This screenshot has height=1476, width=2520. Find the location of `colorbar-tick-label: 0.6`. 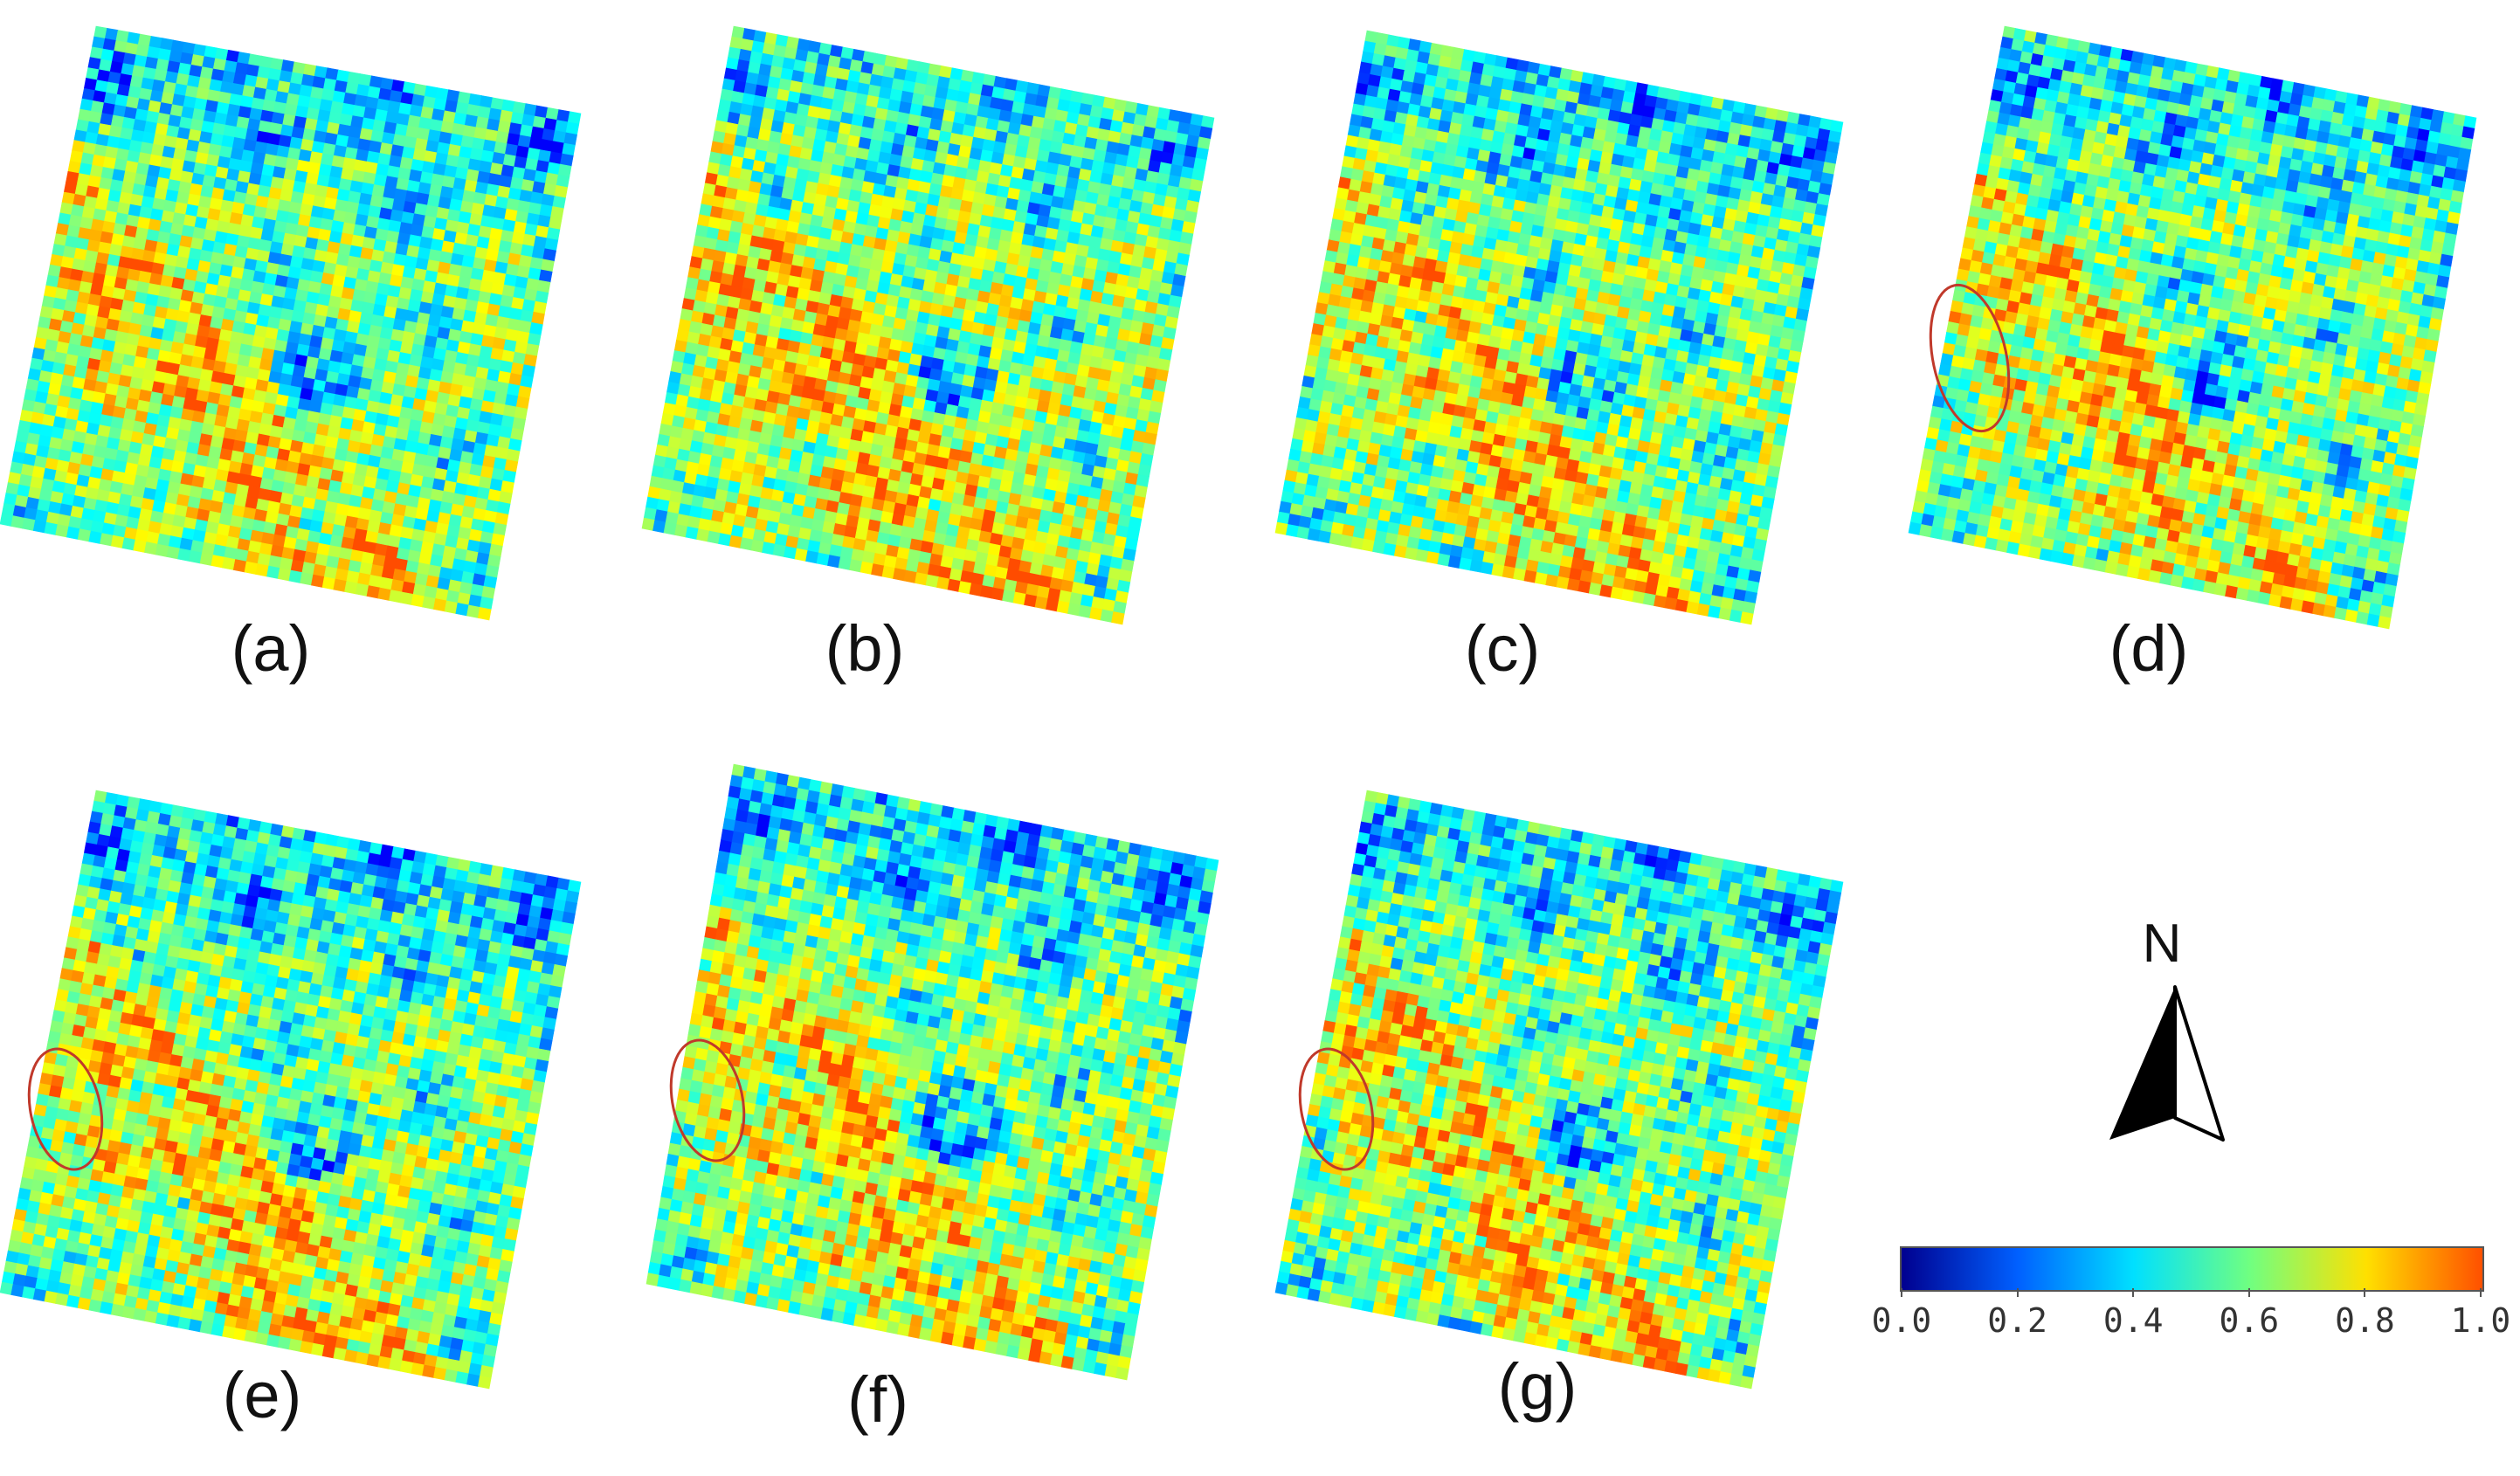

colorbar-tick-label: 0.6 is located at coordinates (2249, 1320).